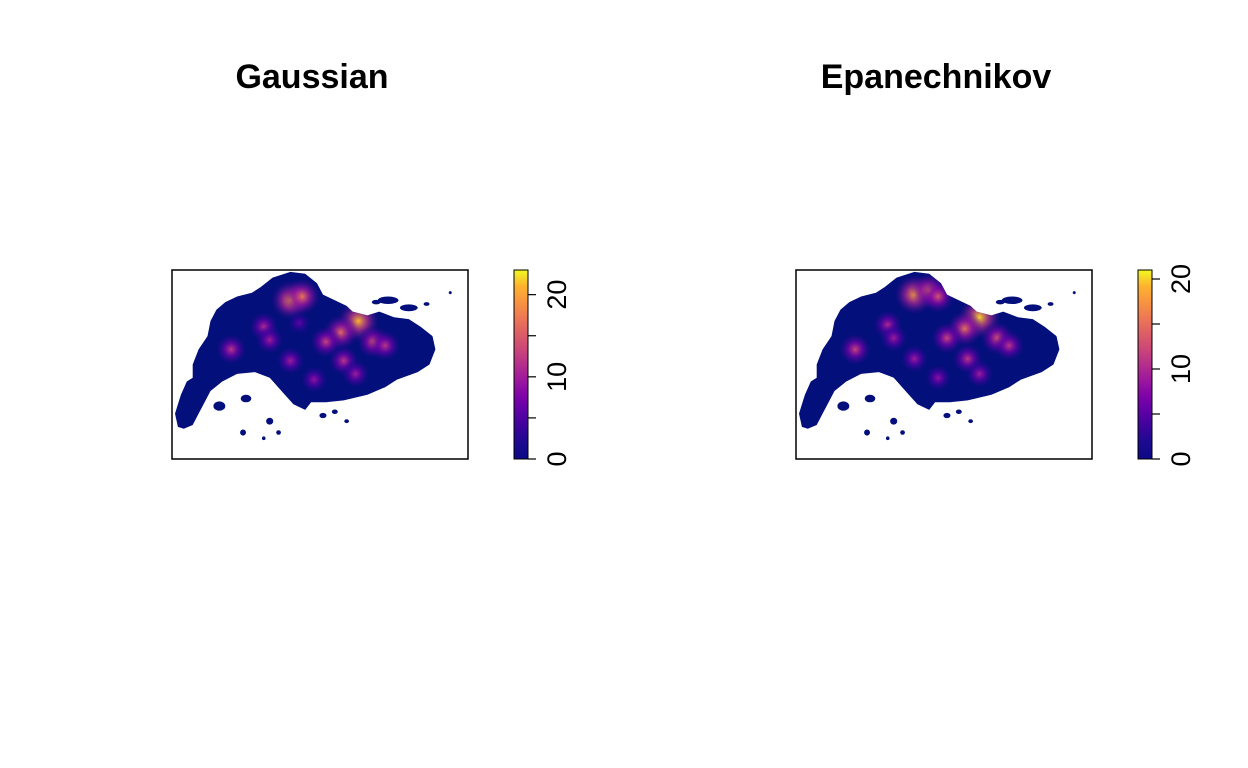 Image resolution: width=1248 pixels, height=768 pixels. I want to click on density-map-gaussian: 0 10 20, so click(371, 368).